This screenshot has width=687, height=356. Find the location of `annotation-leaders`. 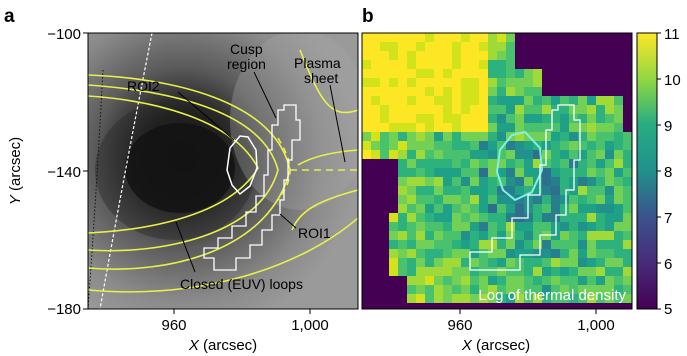

annotation-leaders is located at coordinates (260, 172).